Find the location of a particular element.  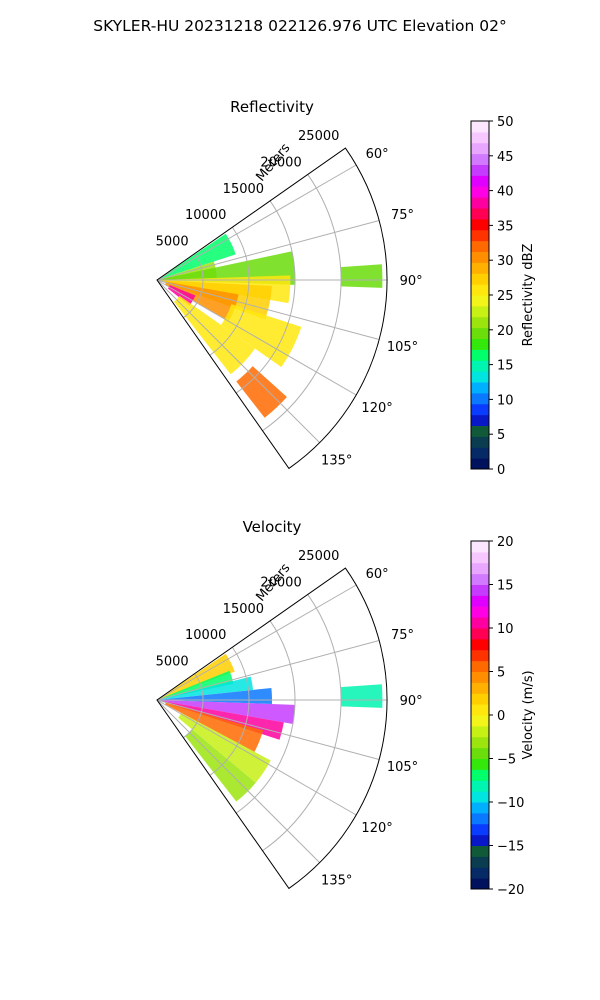

colorbar-tick-label: 35 is located at coordinates (505, 226).